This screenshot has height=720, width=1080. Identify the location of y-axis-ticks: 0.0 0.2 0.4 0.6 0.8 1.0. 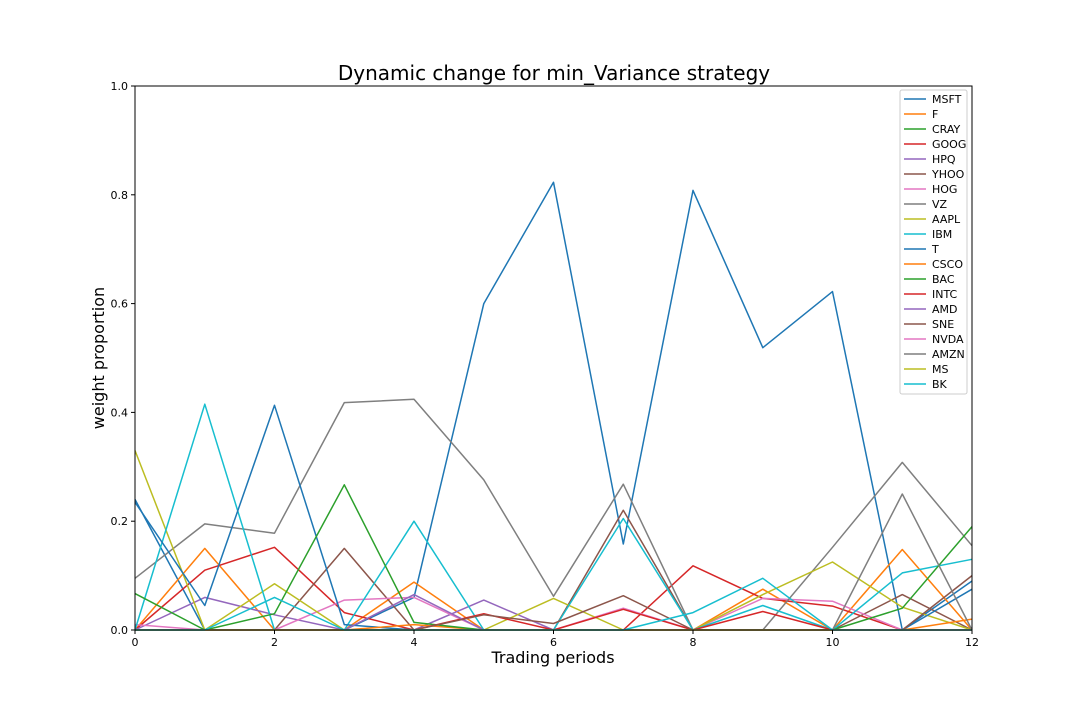
(123, 358).